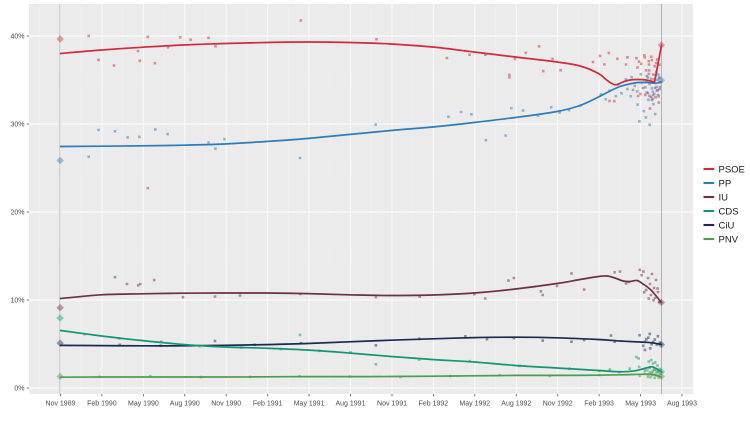 This screenshot has height=422, width=750. What do you see at coordinates (268, 404) in the screenshot?
I see `svg-text: Feb 1991` at bounding box center [268, 404].